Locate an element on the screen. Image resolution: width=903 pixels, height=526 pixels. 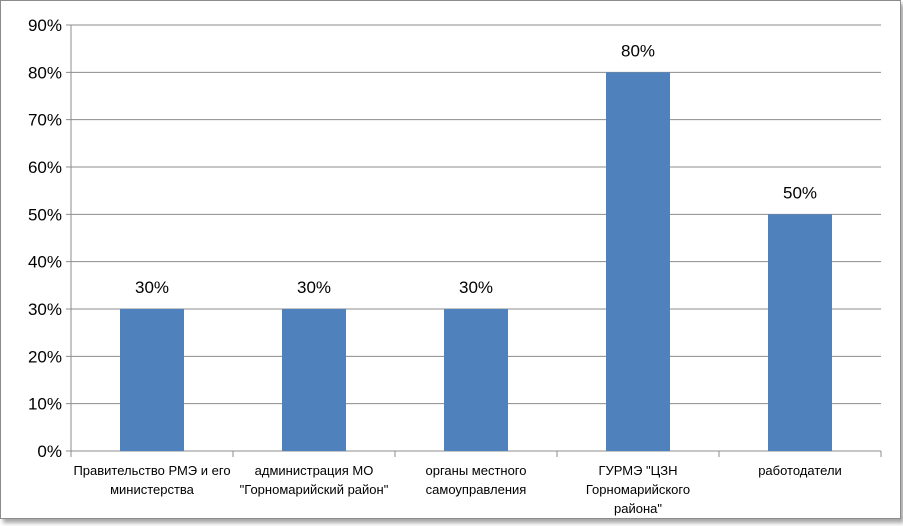
y-tick-label: 50% is located at coordinates (45, 214).